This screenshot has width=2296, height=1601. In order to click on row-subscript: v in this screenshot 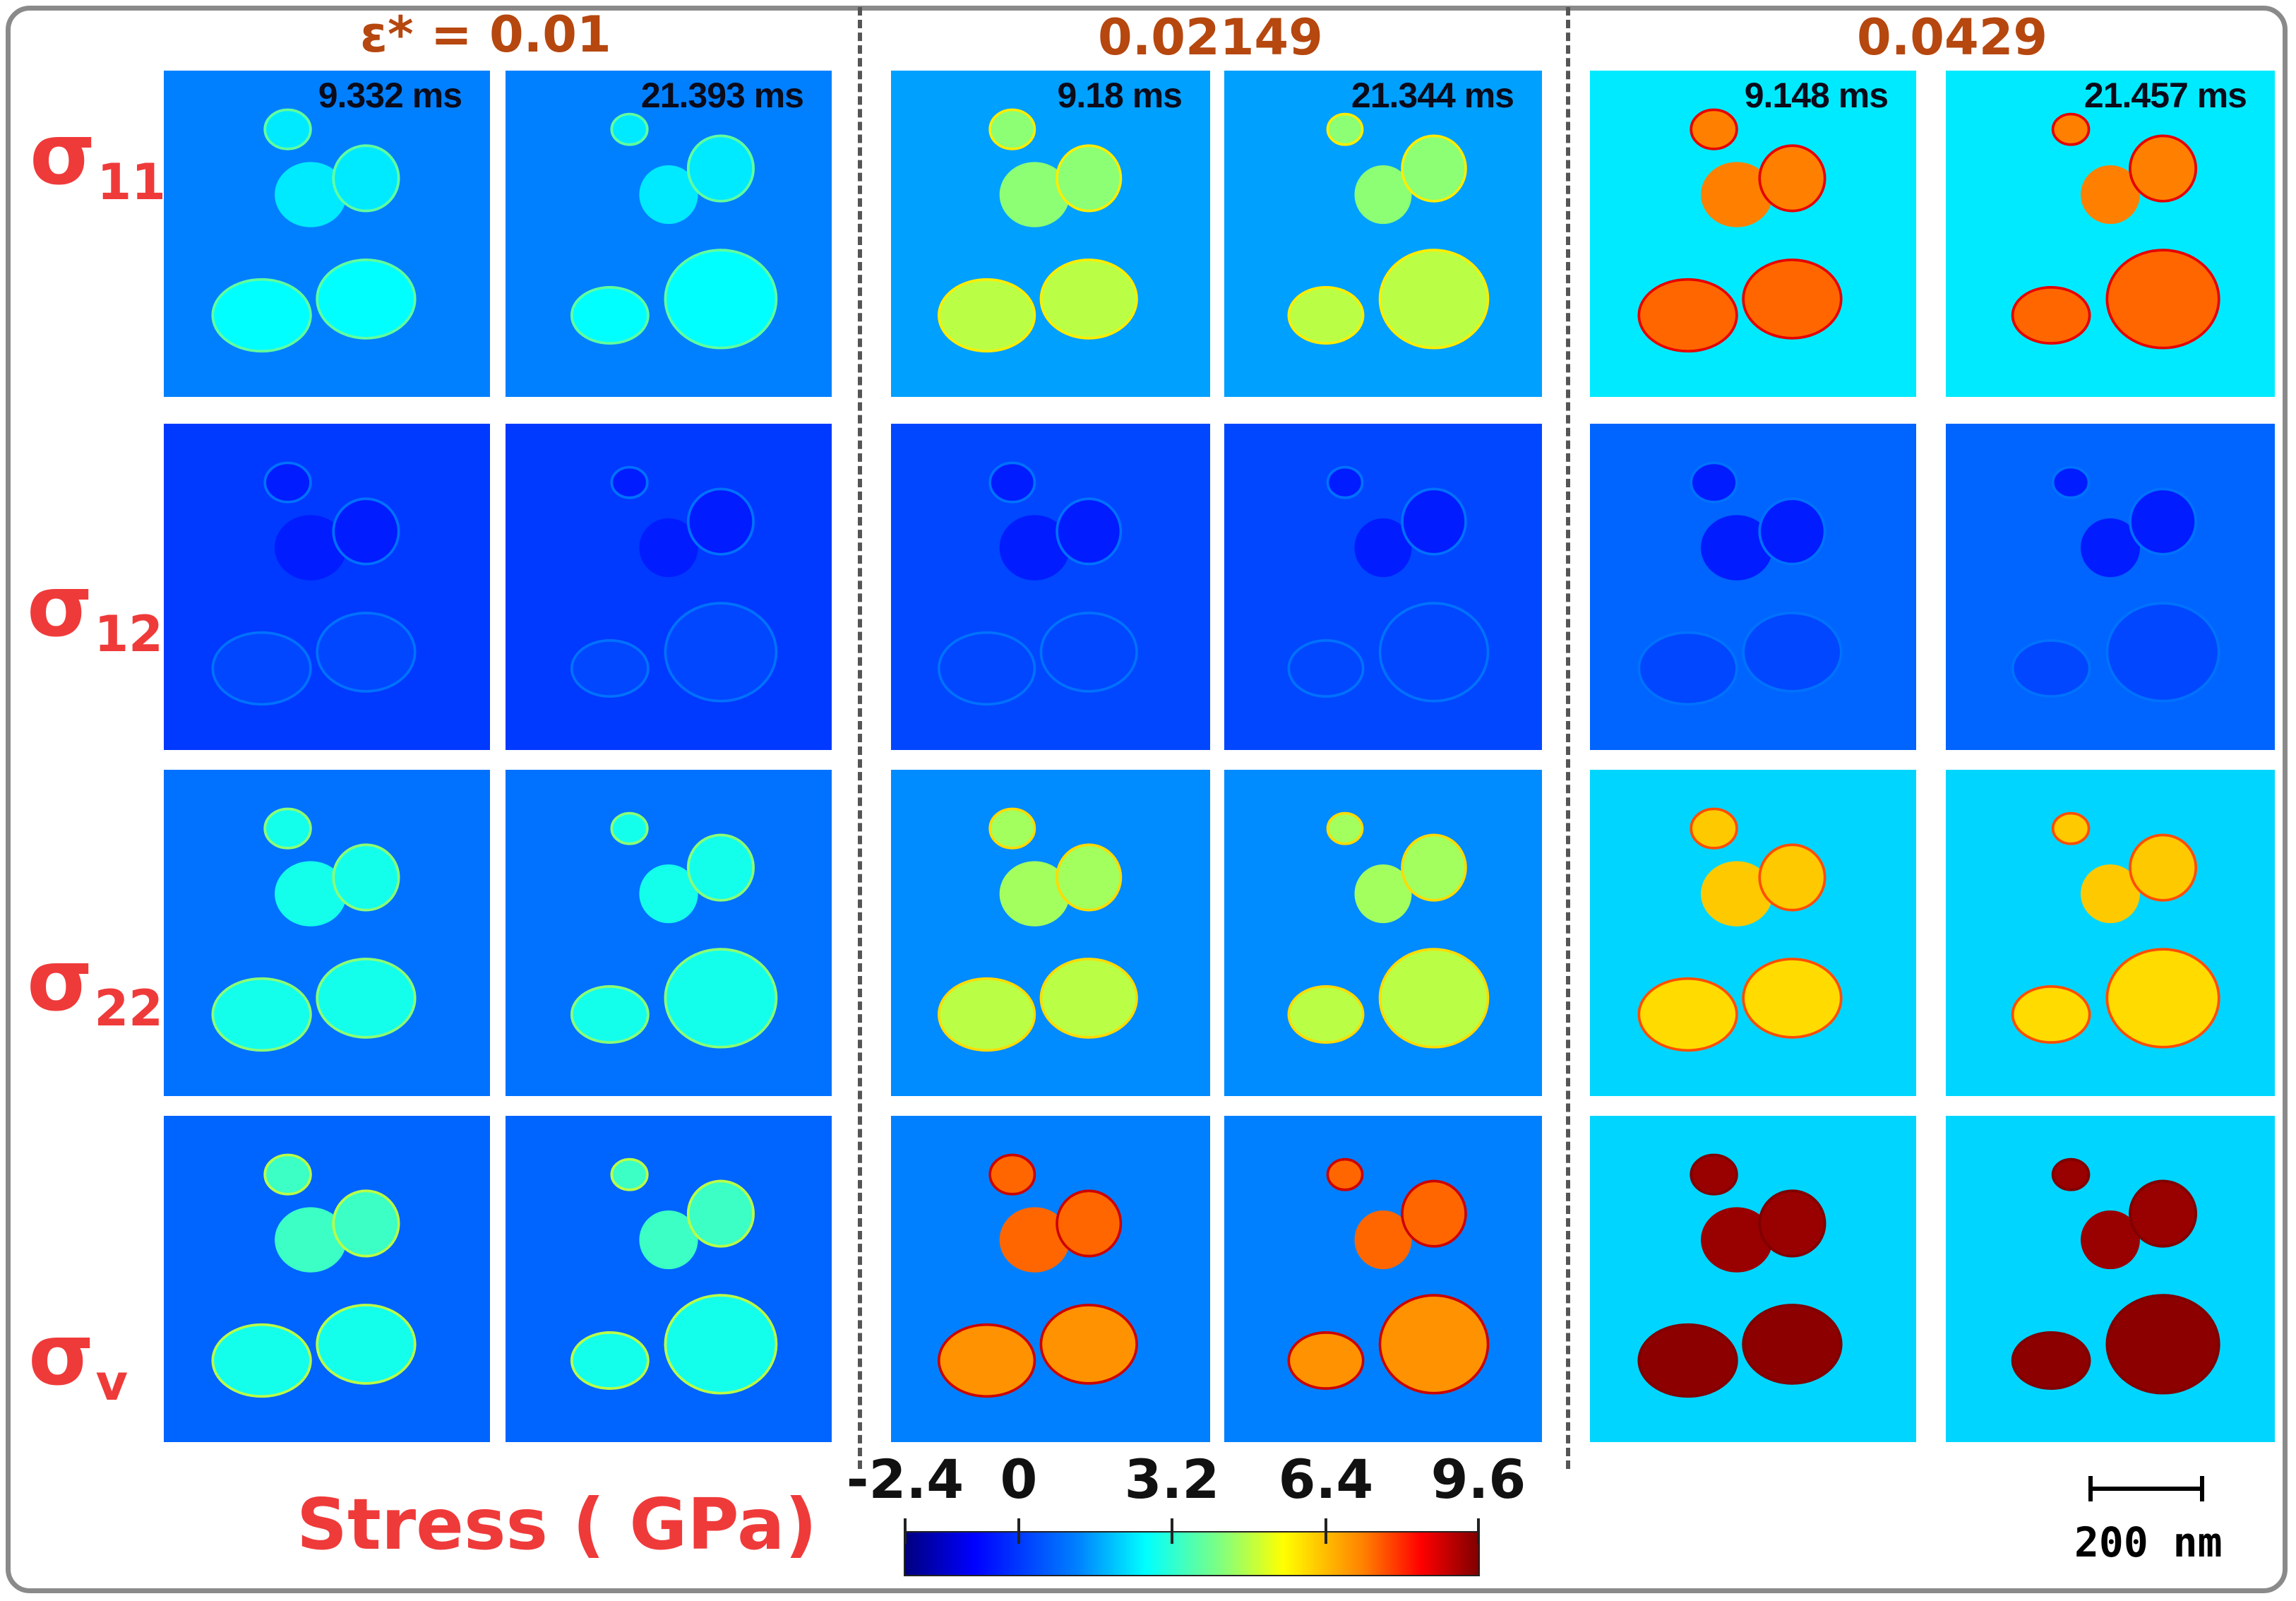, I will do `click(111, 1383)`.